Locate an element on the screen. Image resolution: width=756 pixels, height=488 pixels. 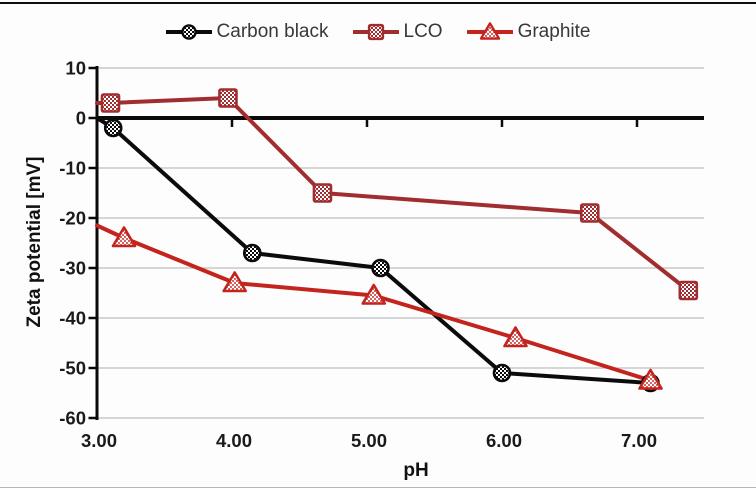
svg-text: 0 is located at coordinates (81, 118).